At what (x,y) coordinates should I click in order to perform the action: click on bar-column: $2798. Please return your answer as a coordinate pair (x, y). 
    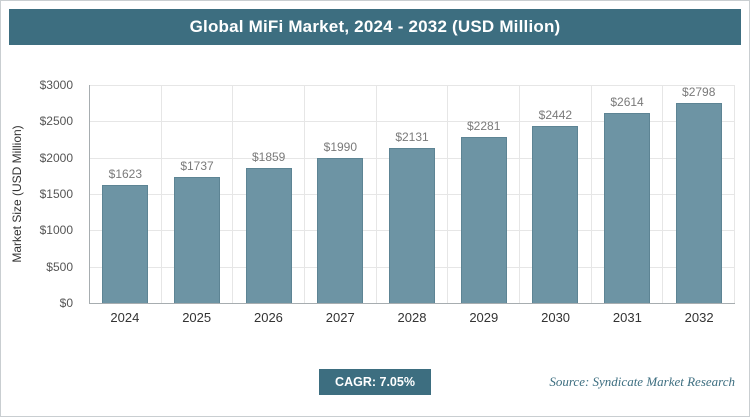
    Looking at the image, I should click on (699, 194).